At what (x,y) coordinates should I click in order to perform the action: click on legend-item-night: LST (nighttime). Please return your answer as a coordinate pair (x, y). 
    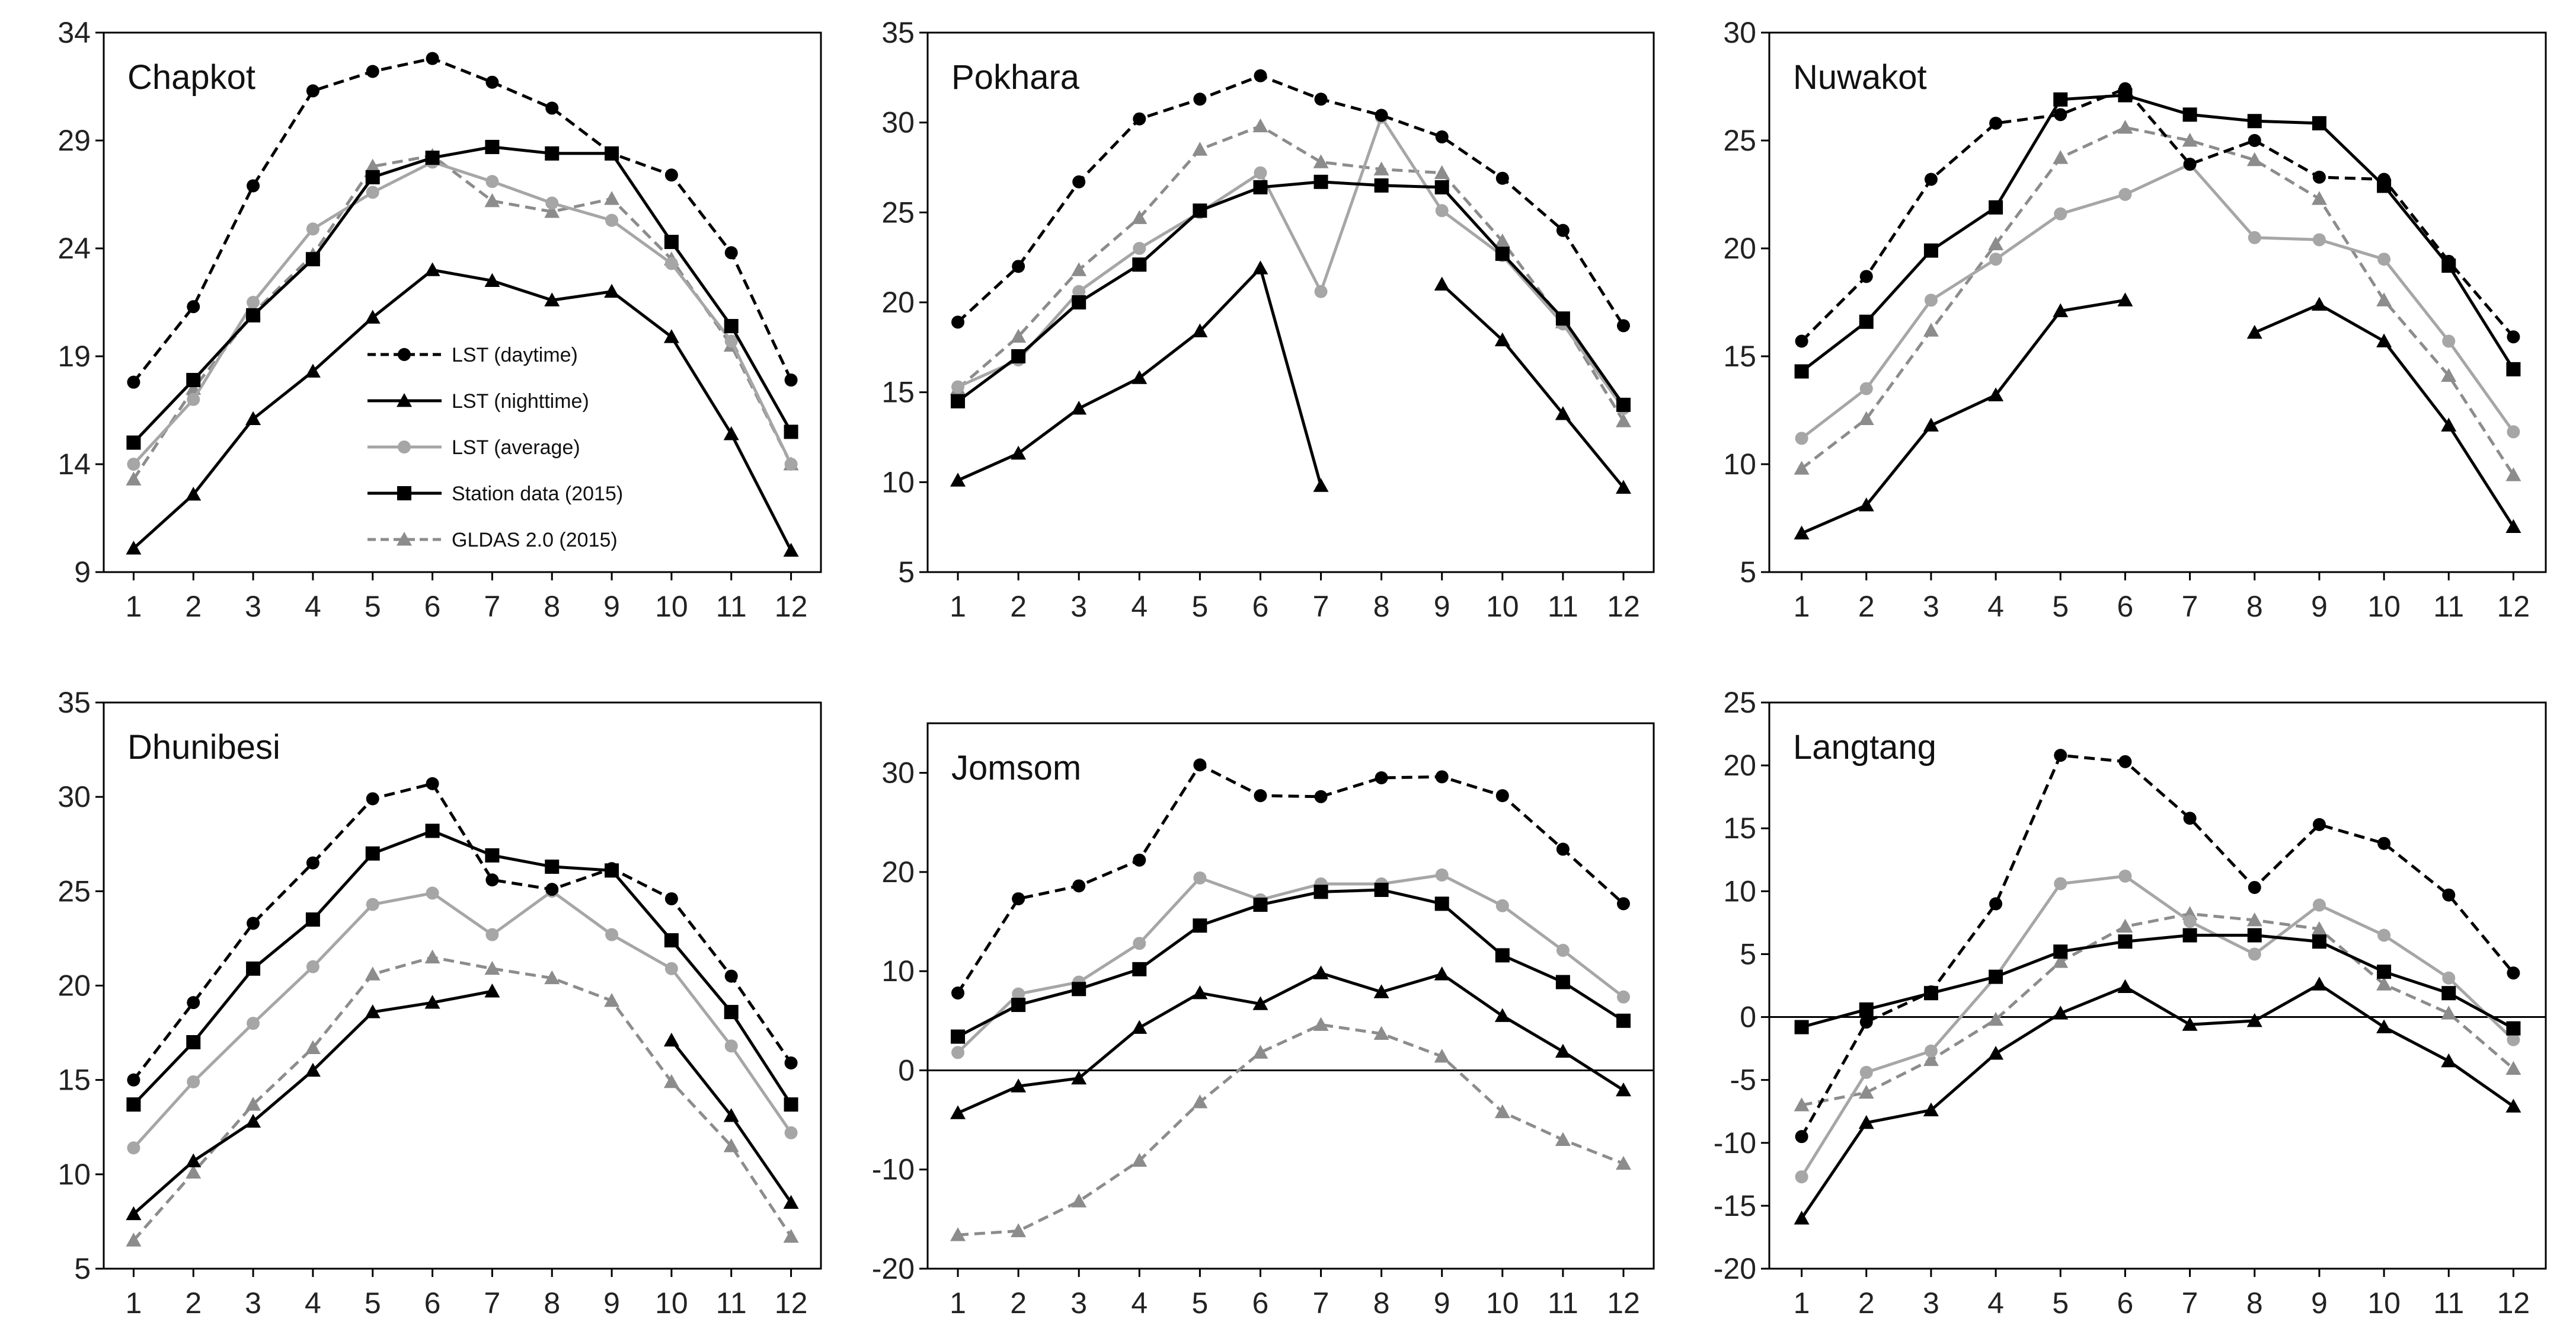
    Looking at the image, I should click on (478, 401).